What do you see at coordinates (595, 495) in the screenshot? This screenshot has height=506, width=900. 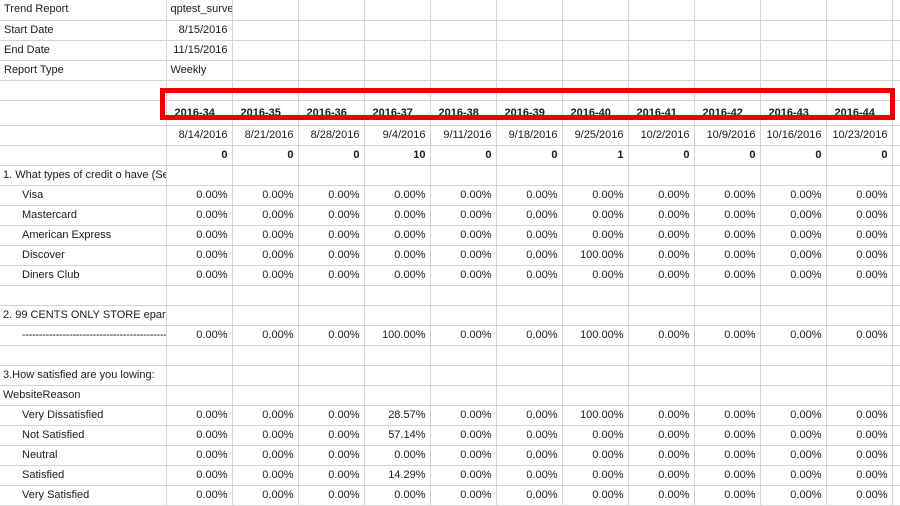 I see `answer-value-2-4-6: 0.00%` at bounding box center [595, 495].